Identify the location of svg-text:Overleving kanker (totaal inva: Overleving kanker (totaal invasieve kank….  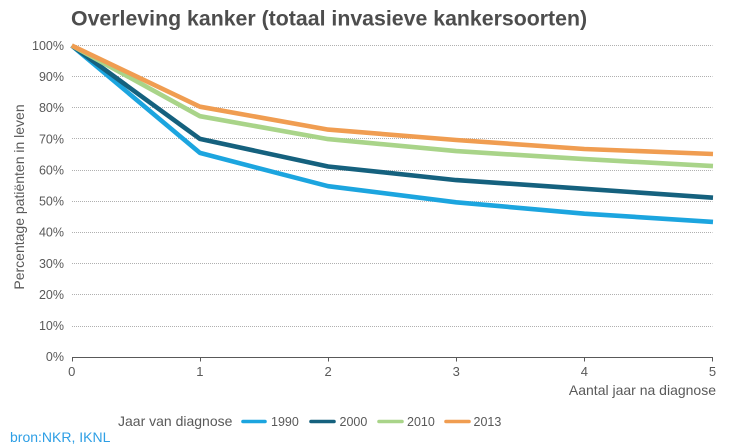
(329, 18).